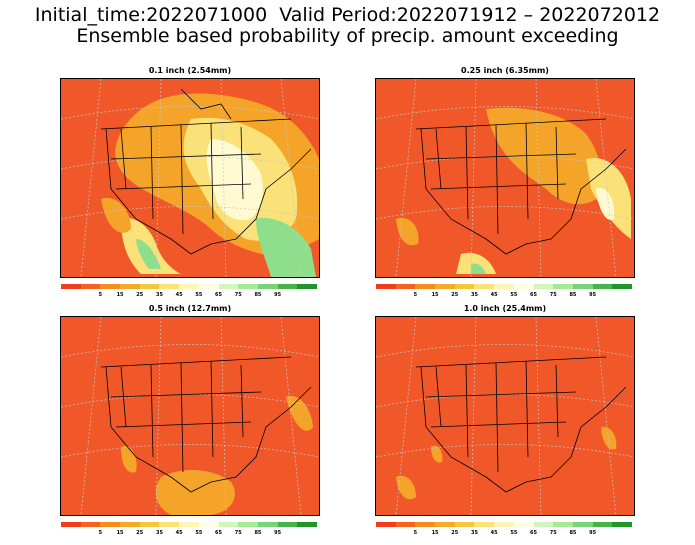 This screenshot has height=545, width=695. I want to click on colorbar-0.5in: 5 15 25 35 45 55 65 75 85 95, so click(189, 530).